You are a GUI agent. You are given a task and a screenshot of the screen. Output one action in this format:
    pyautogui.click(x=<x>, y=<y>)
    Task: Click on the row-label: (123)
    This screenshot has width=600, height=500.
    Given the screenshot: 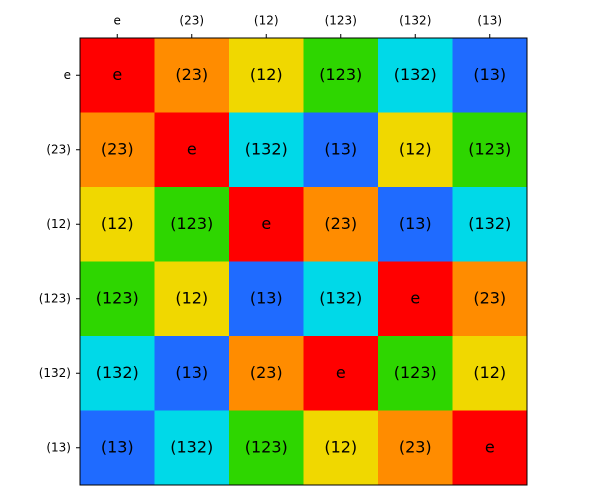 What is the action you would take?
    pyautogui.click(x=55, y=298)
    